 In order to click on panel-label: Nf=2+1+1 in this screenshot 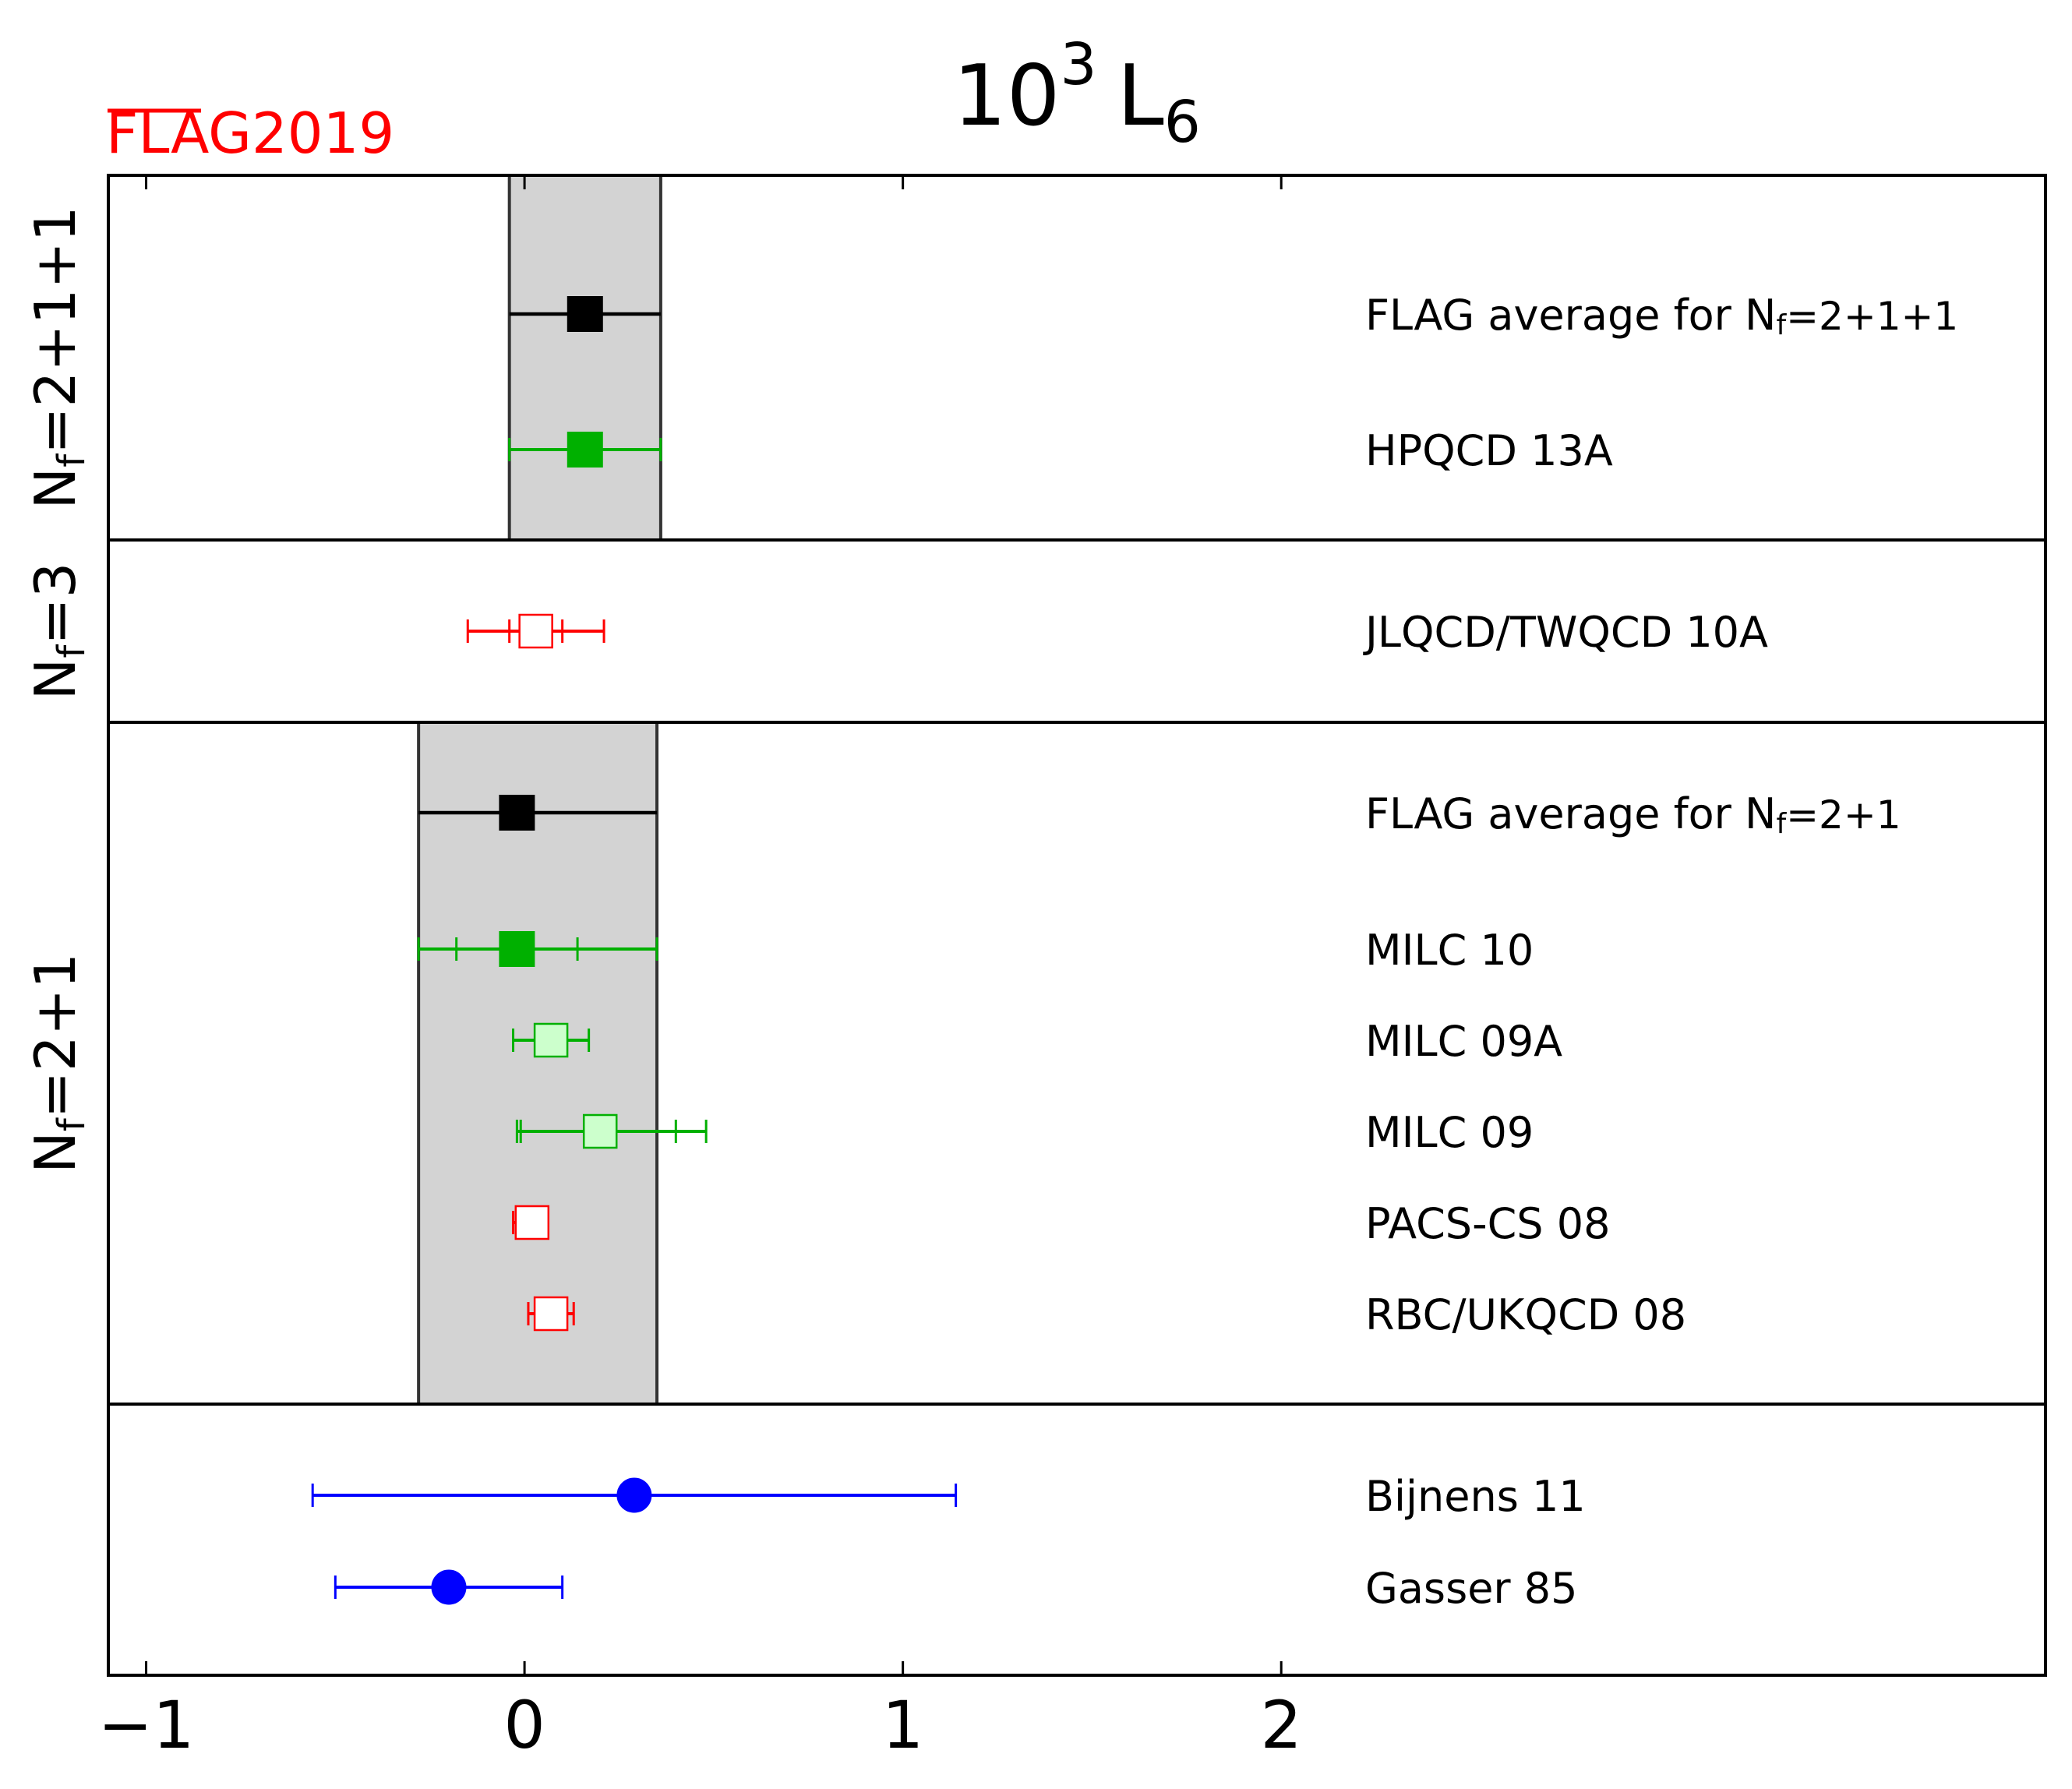, I will do `click(58, 357)`.